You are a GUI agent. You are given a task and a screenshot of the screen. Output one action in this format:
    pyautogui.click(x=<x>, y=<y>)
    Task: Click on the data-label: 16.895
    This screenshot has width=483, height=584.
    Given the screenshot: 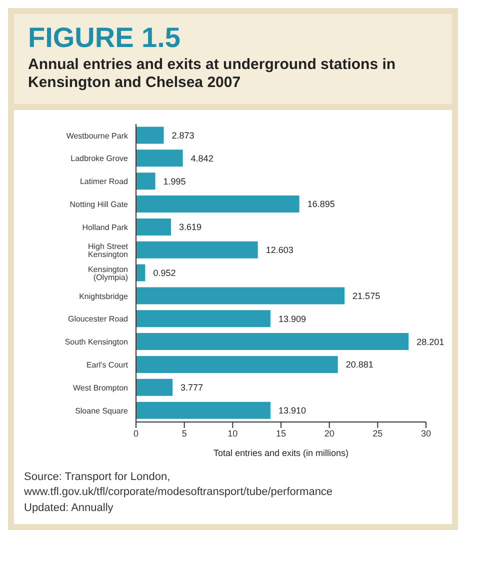 What is the action you would take?
    pyautogui.click(x=321, y=204)
    